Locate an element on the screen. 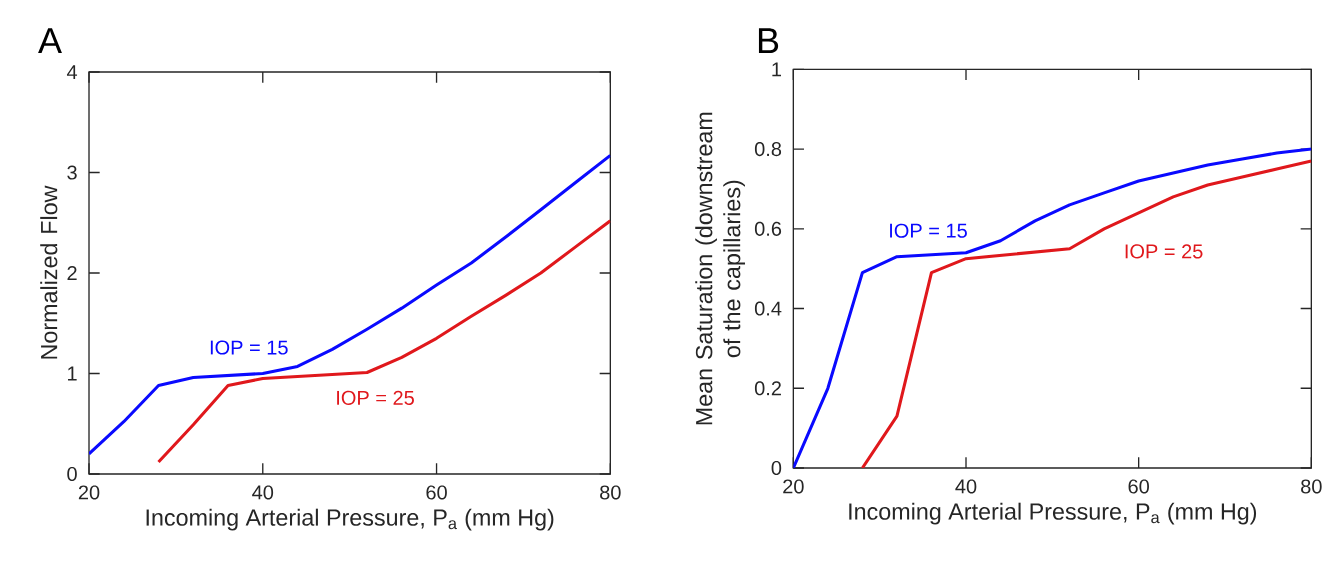 This screenshot has width=1343, height=562. y-tick-label: 0.4 is located at coordinates (768, 308).